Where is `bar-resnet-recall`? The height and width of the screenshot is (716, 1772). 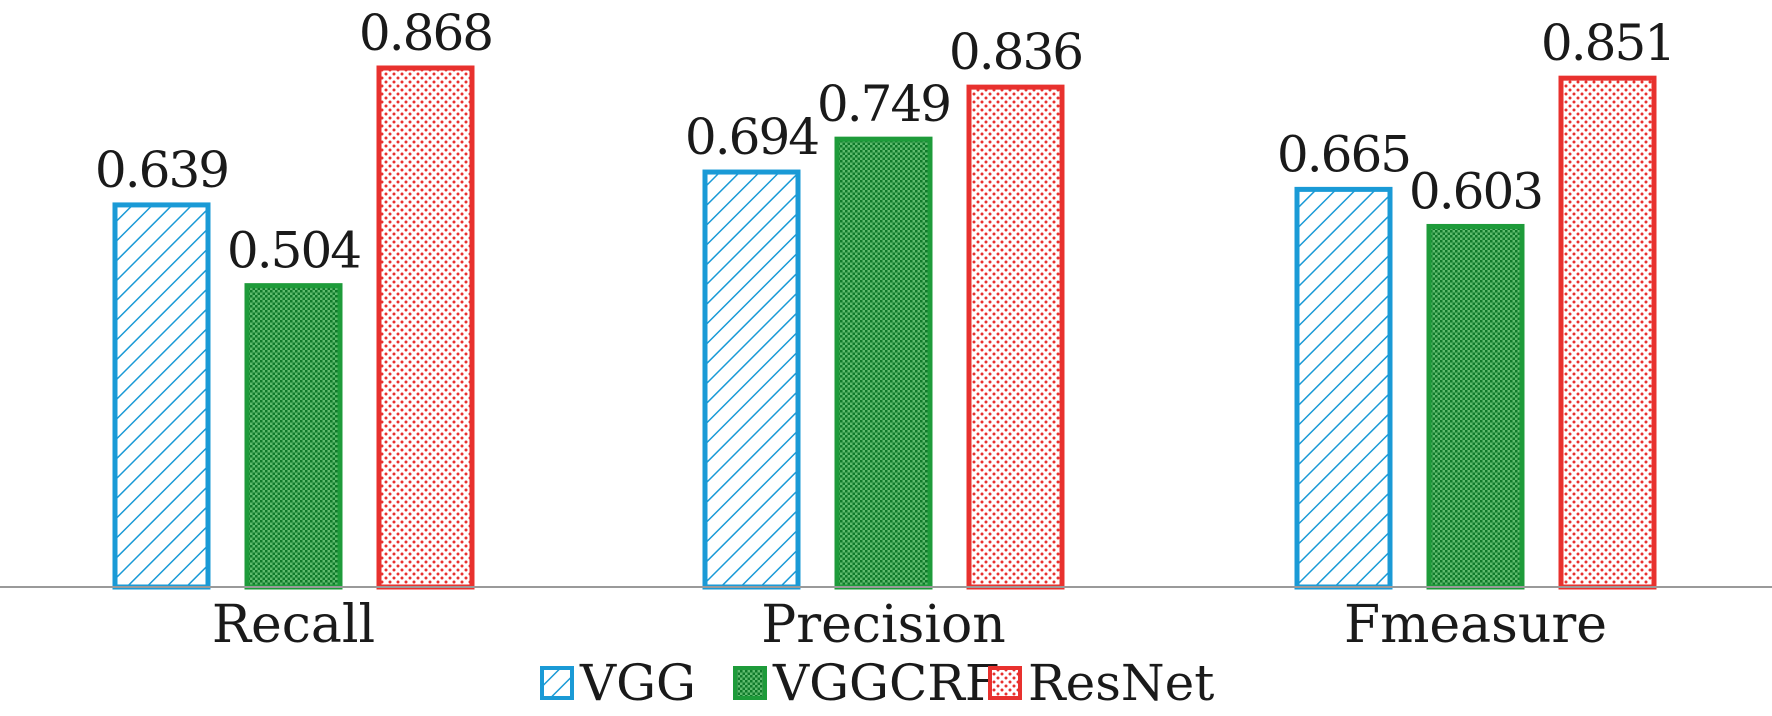 bar-resnet-recall is located at coordinates (425, 327).